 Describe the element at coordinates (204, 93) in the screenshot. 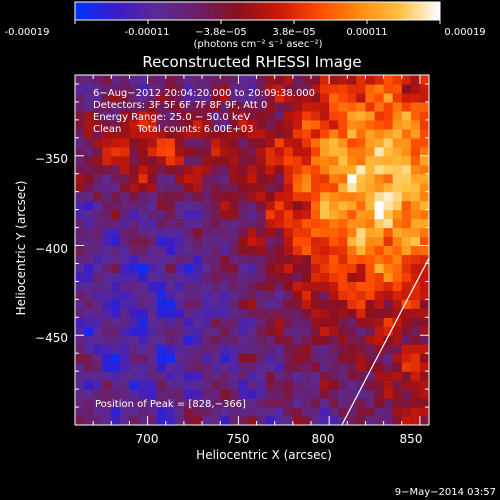

I see `annotation-time-range: 6−Aug−2012 20:04:20.000 to 20:09:38.000` at that location.